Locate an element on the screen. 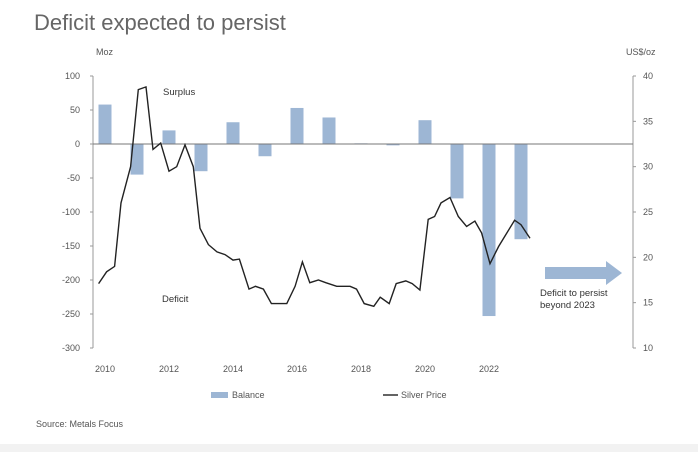 This screenshot has width=698, height=452. arrow-icon is located at coordinates (583, 273).